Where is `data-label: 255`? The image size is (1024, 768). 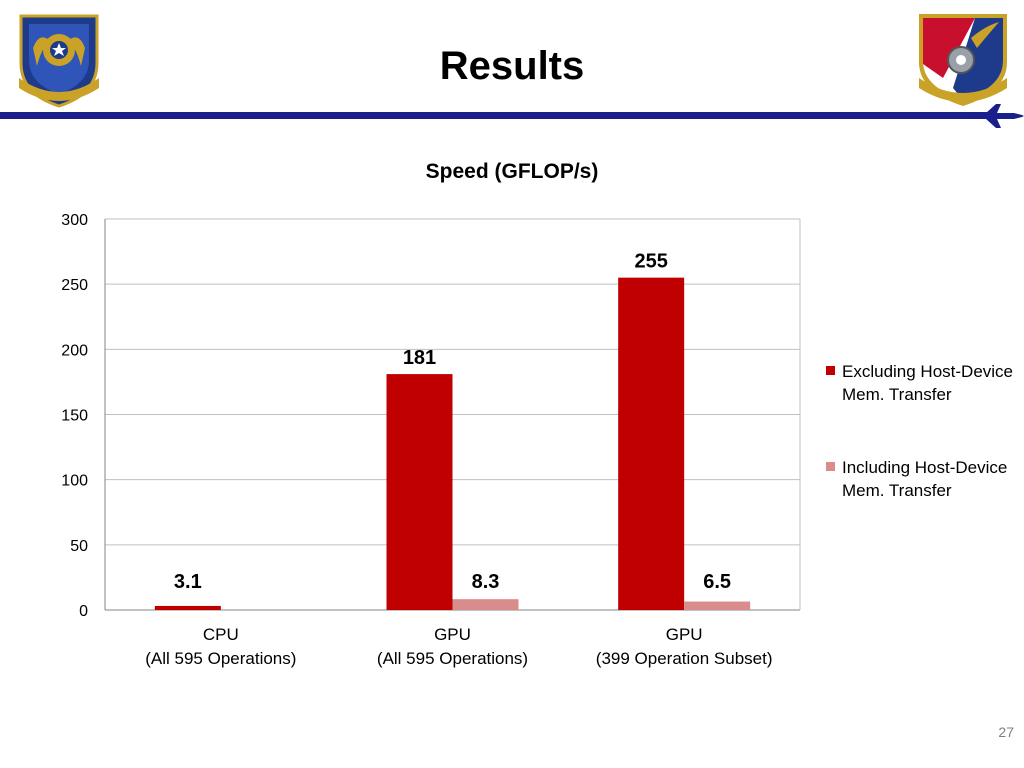 data-label: 255 is located at coordinates (650, 262).